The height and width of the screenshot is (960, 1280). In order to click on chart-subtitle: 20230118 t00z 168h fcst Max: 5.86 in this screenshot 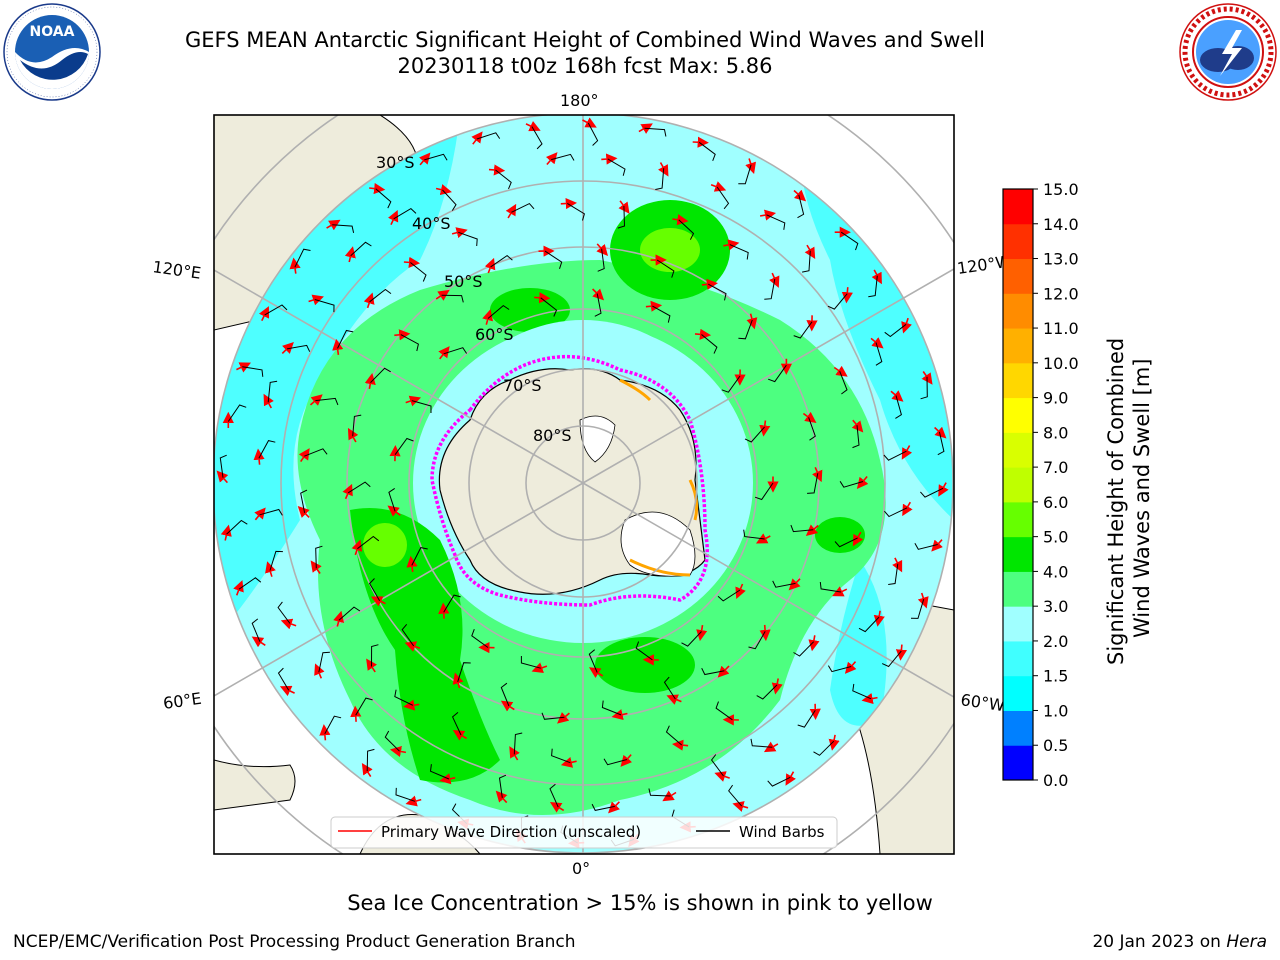, I will do `click(585, 66)`.